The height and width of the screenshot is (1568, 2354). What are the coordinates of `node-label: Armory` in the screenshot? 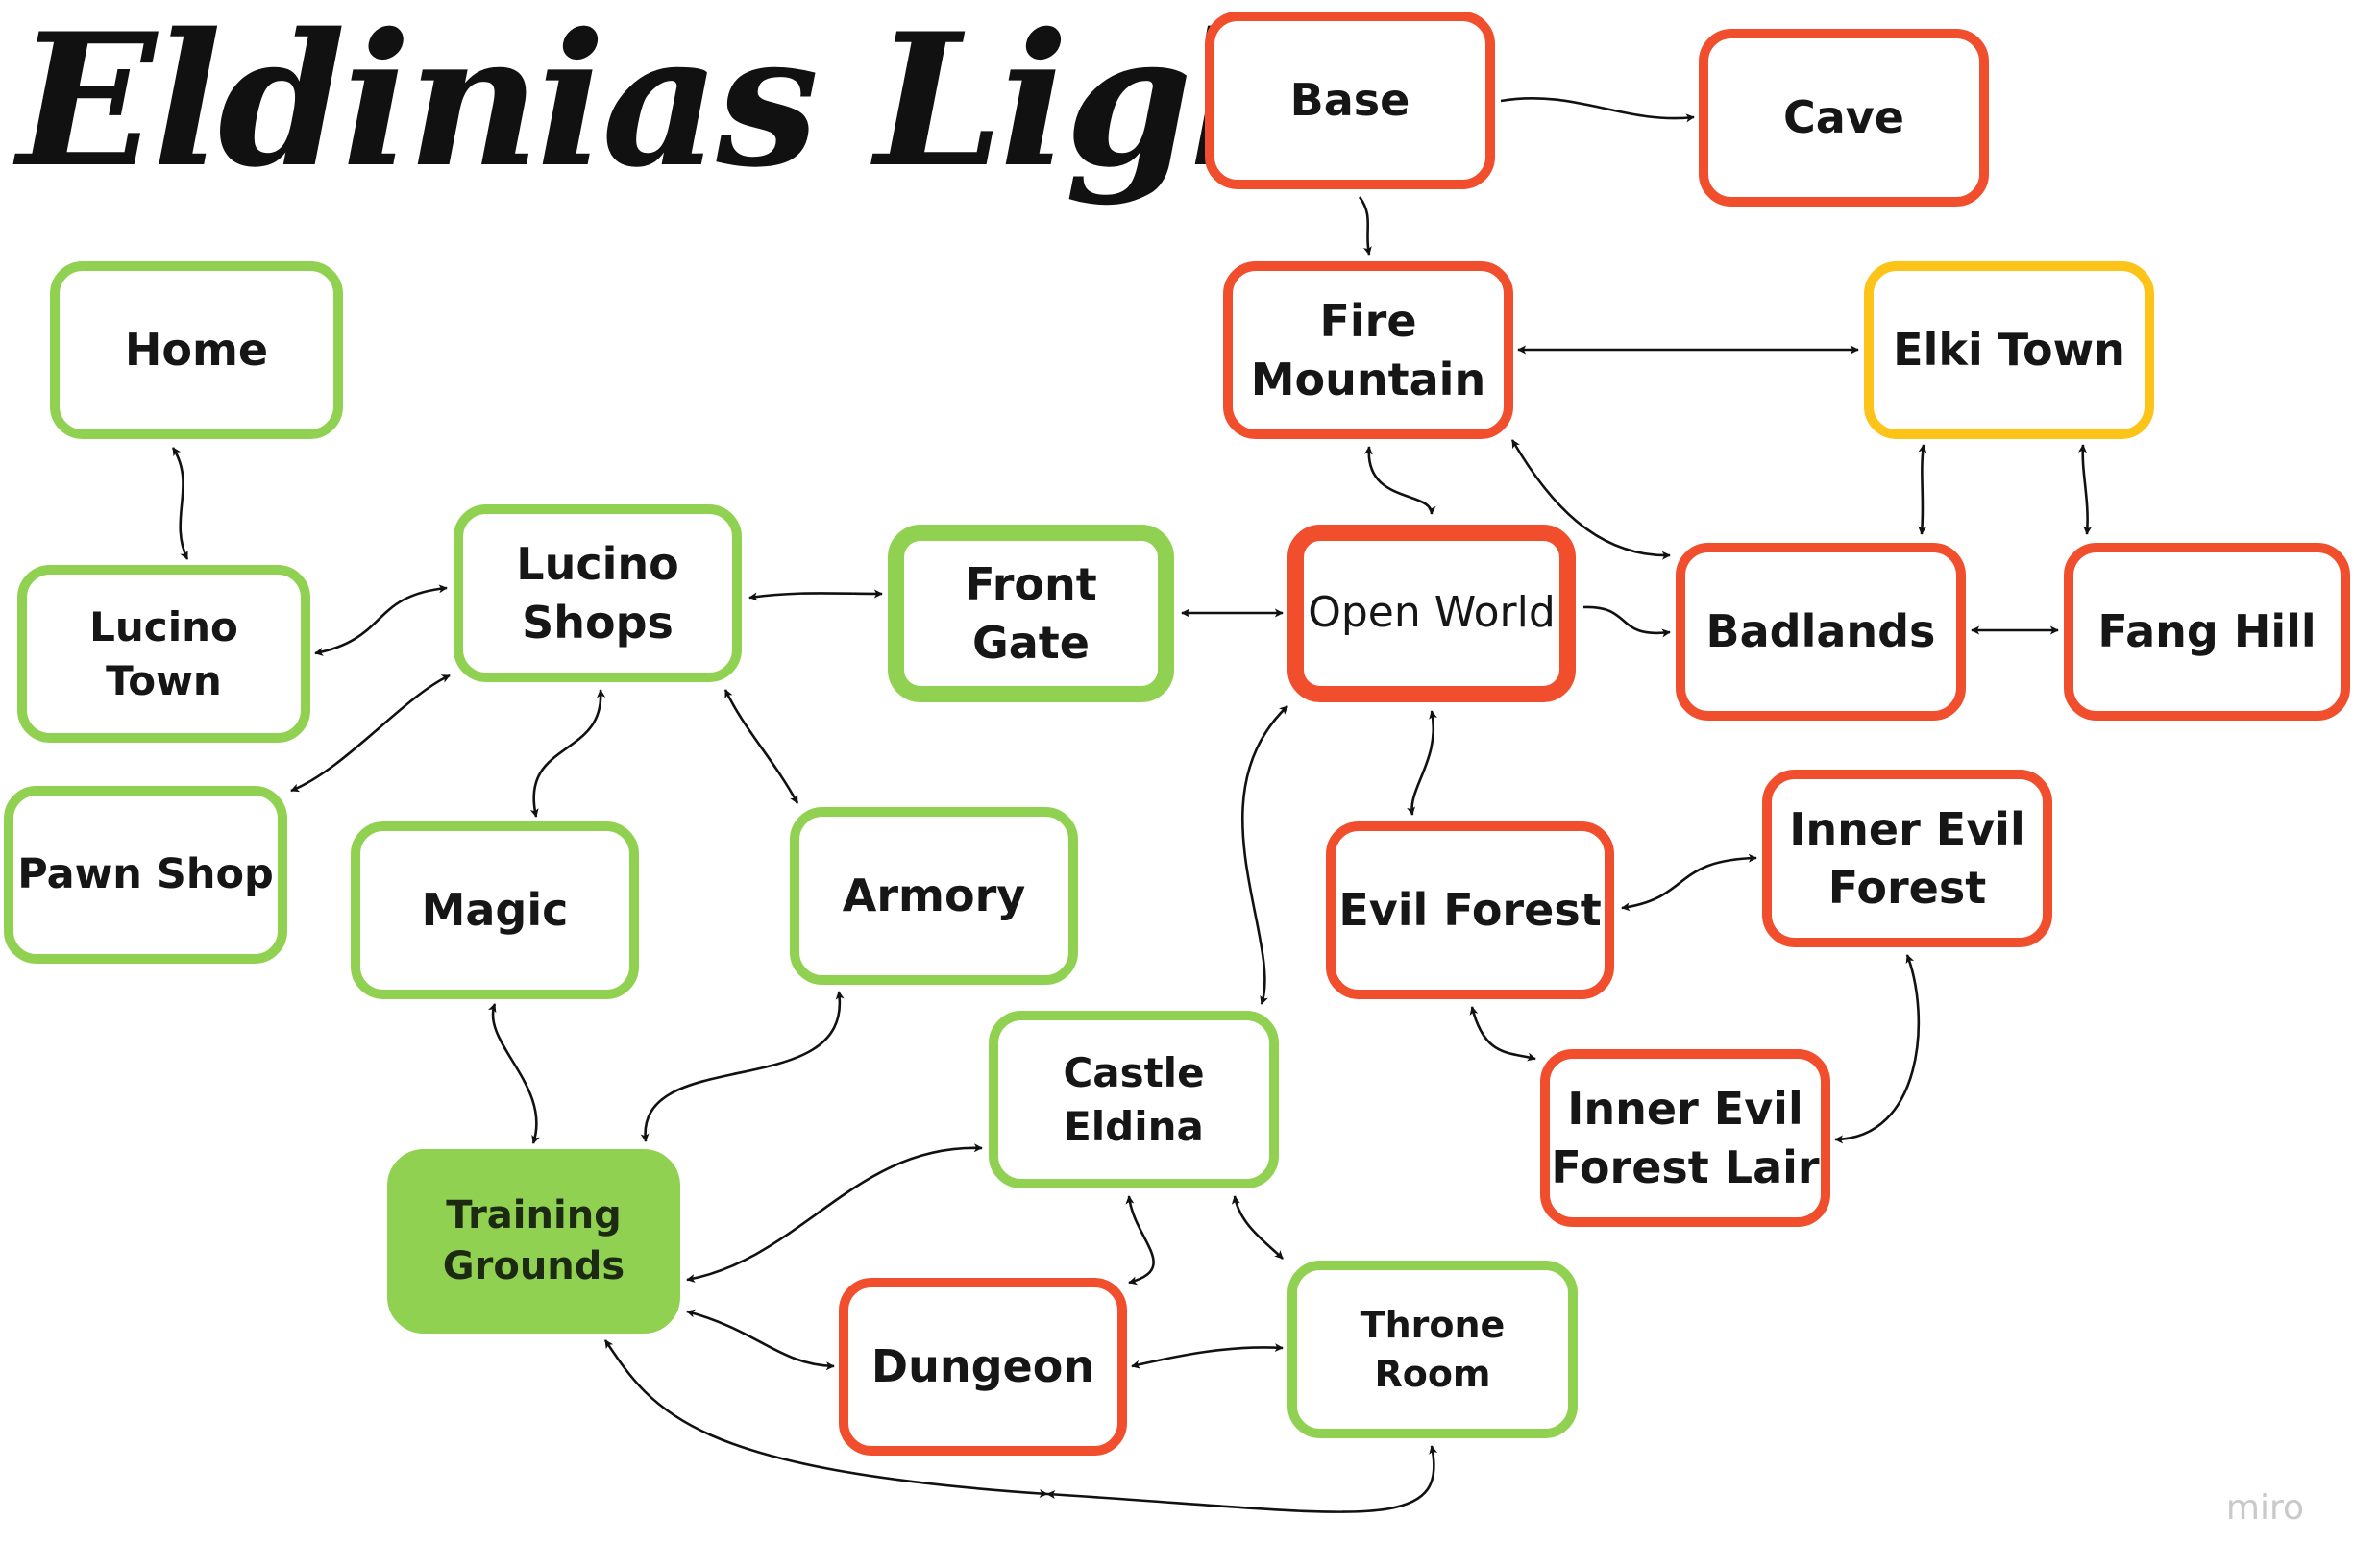 It's located at (934, 896).